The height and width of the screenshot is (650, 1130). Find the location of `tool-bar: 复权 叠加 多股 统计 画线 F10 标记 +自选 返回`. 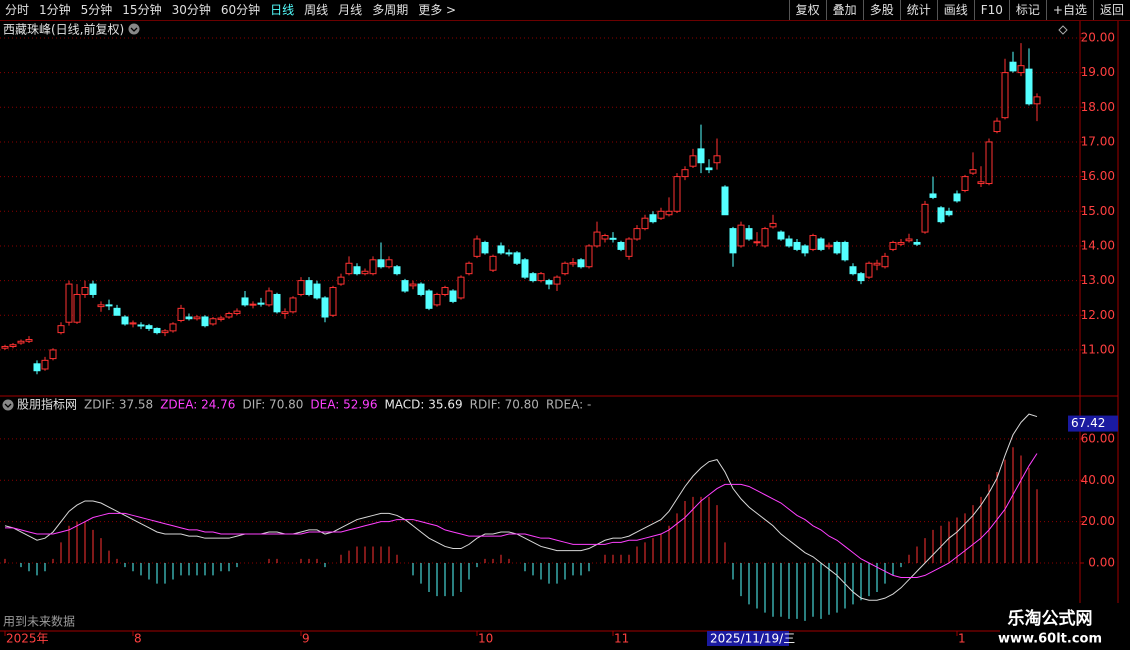

tool-bar: 复权 叠加 多股 统计 画线 F10 标记 +自选 返回 is located at coordinates (959, 10).